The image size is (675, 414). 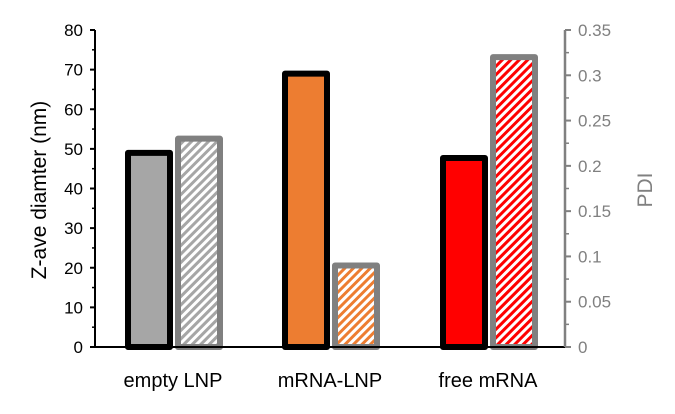 I want to click on y-tick-label-right: 0.1, so click(x=590, y=256).